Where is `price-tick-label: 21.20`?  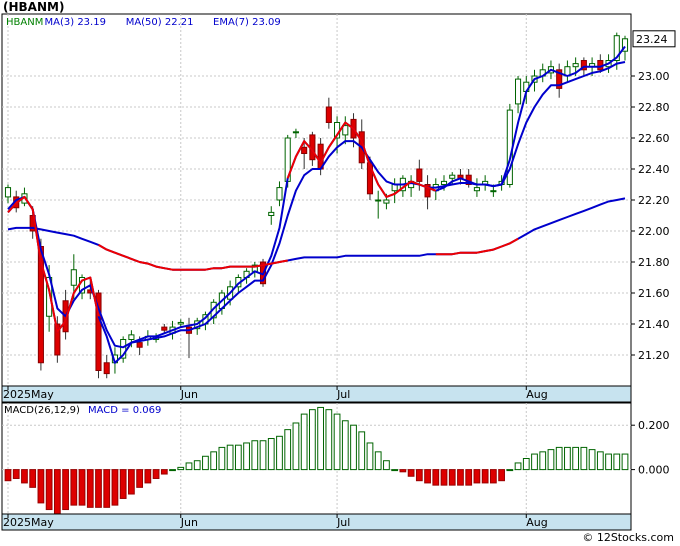
price-tick-label: 21.20 is located at coordinates (654, 355).